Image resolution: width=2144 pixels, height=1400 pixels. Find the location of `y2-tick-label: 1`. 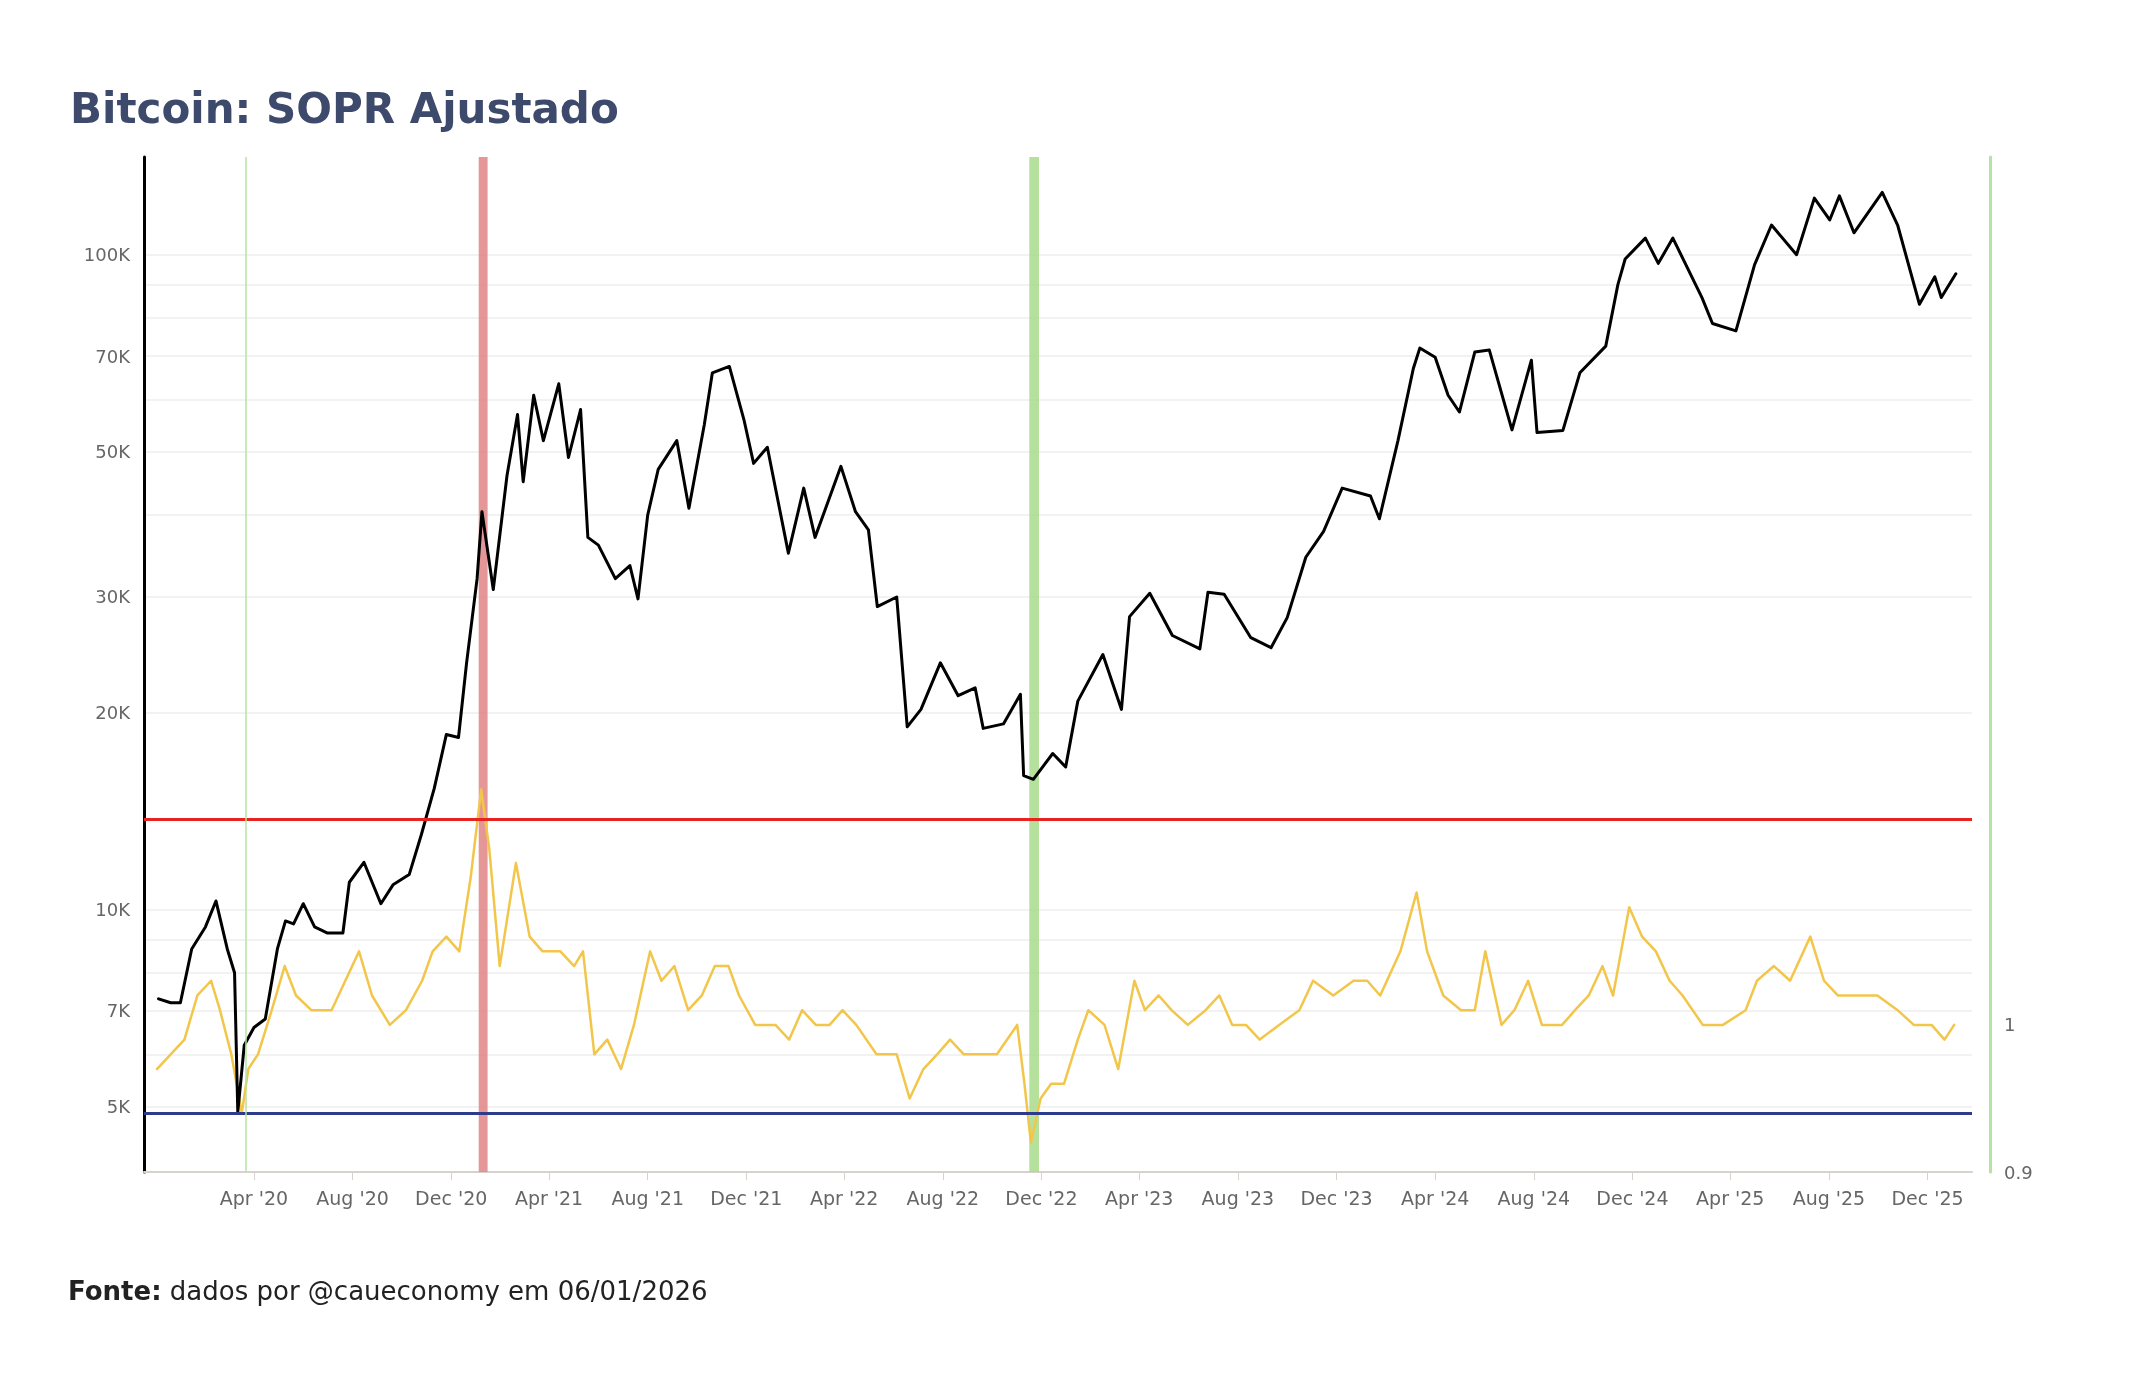

y2-tick-label: 1 is located at coordinates (2010, 1025).